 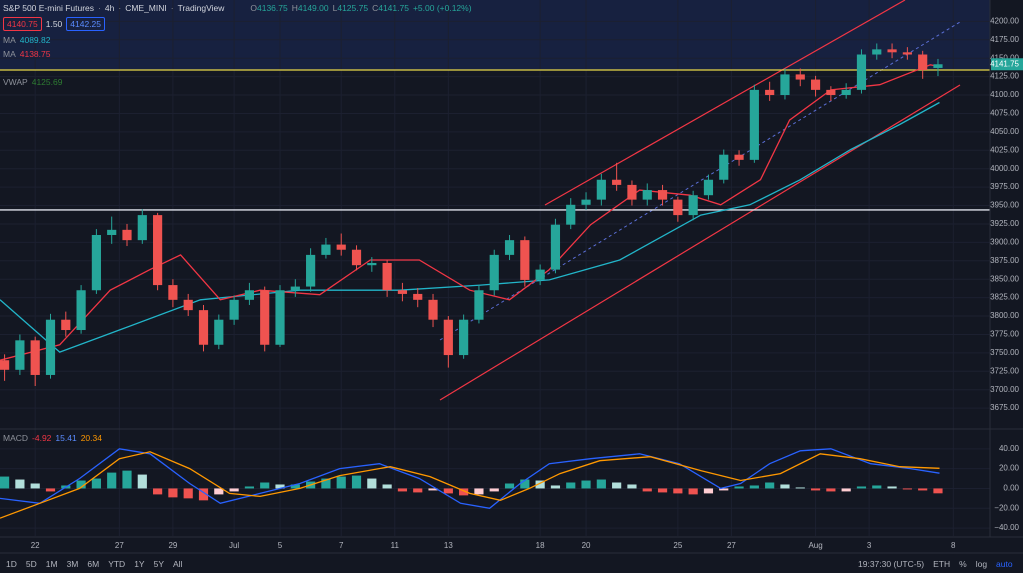 What do you see at coordinates (586, 545) in the screenshot?
I see `x-tick-label: 20` at bounding box center [586, 545].